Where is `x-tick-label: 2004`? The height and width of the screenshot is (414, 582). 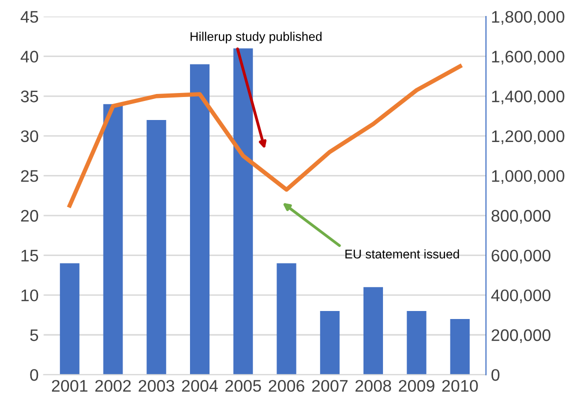 x-tick-label: 2004 is located at coordinates (200, 386).